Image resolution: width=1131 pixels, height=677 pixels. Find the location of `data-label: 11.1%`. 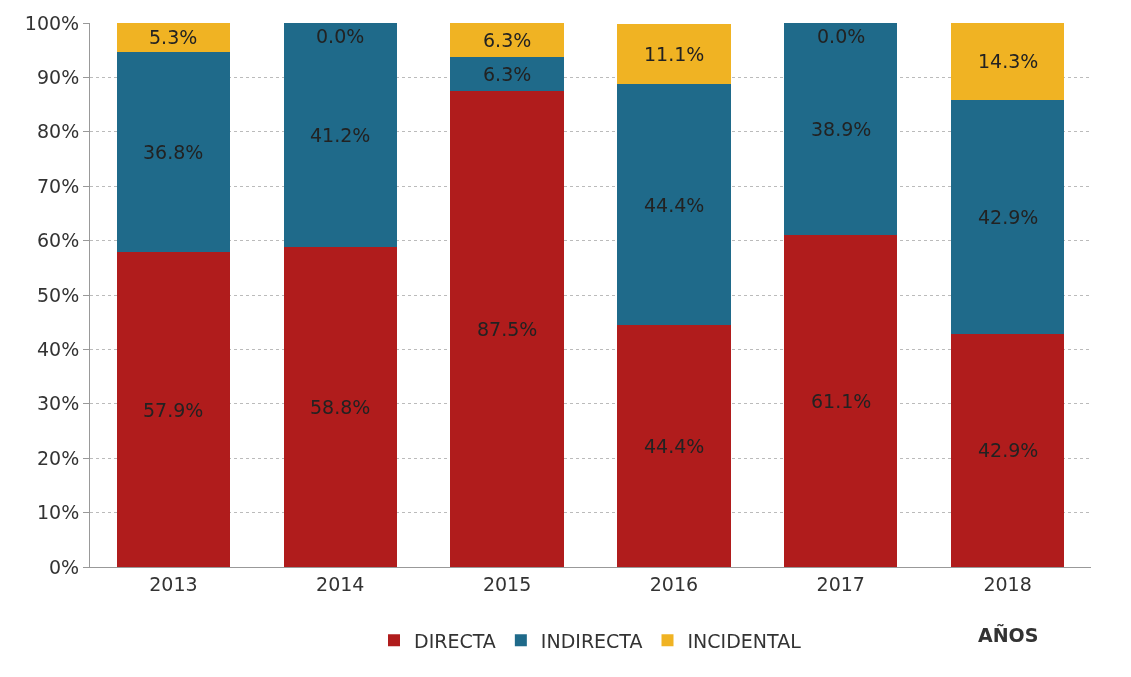

data-label: 11.1% is located at coordinates (674, 54).